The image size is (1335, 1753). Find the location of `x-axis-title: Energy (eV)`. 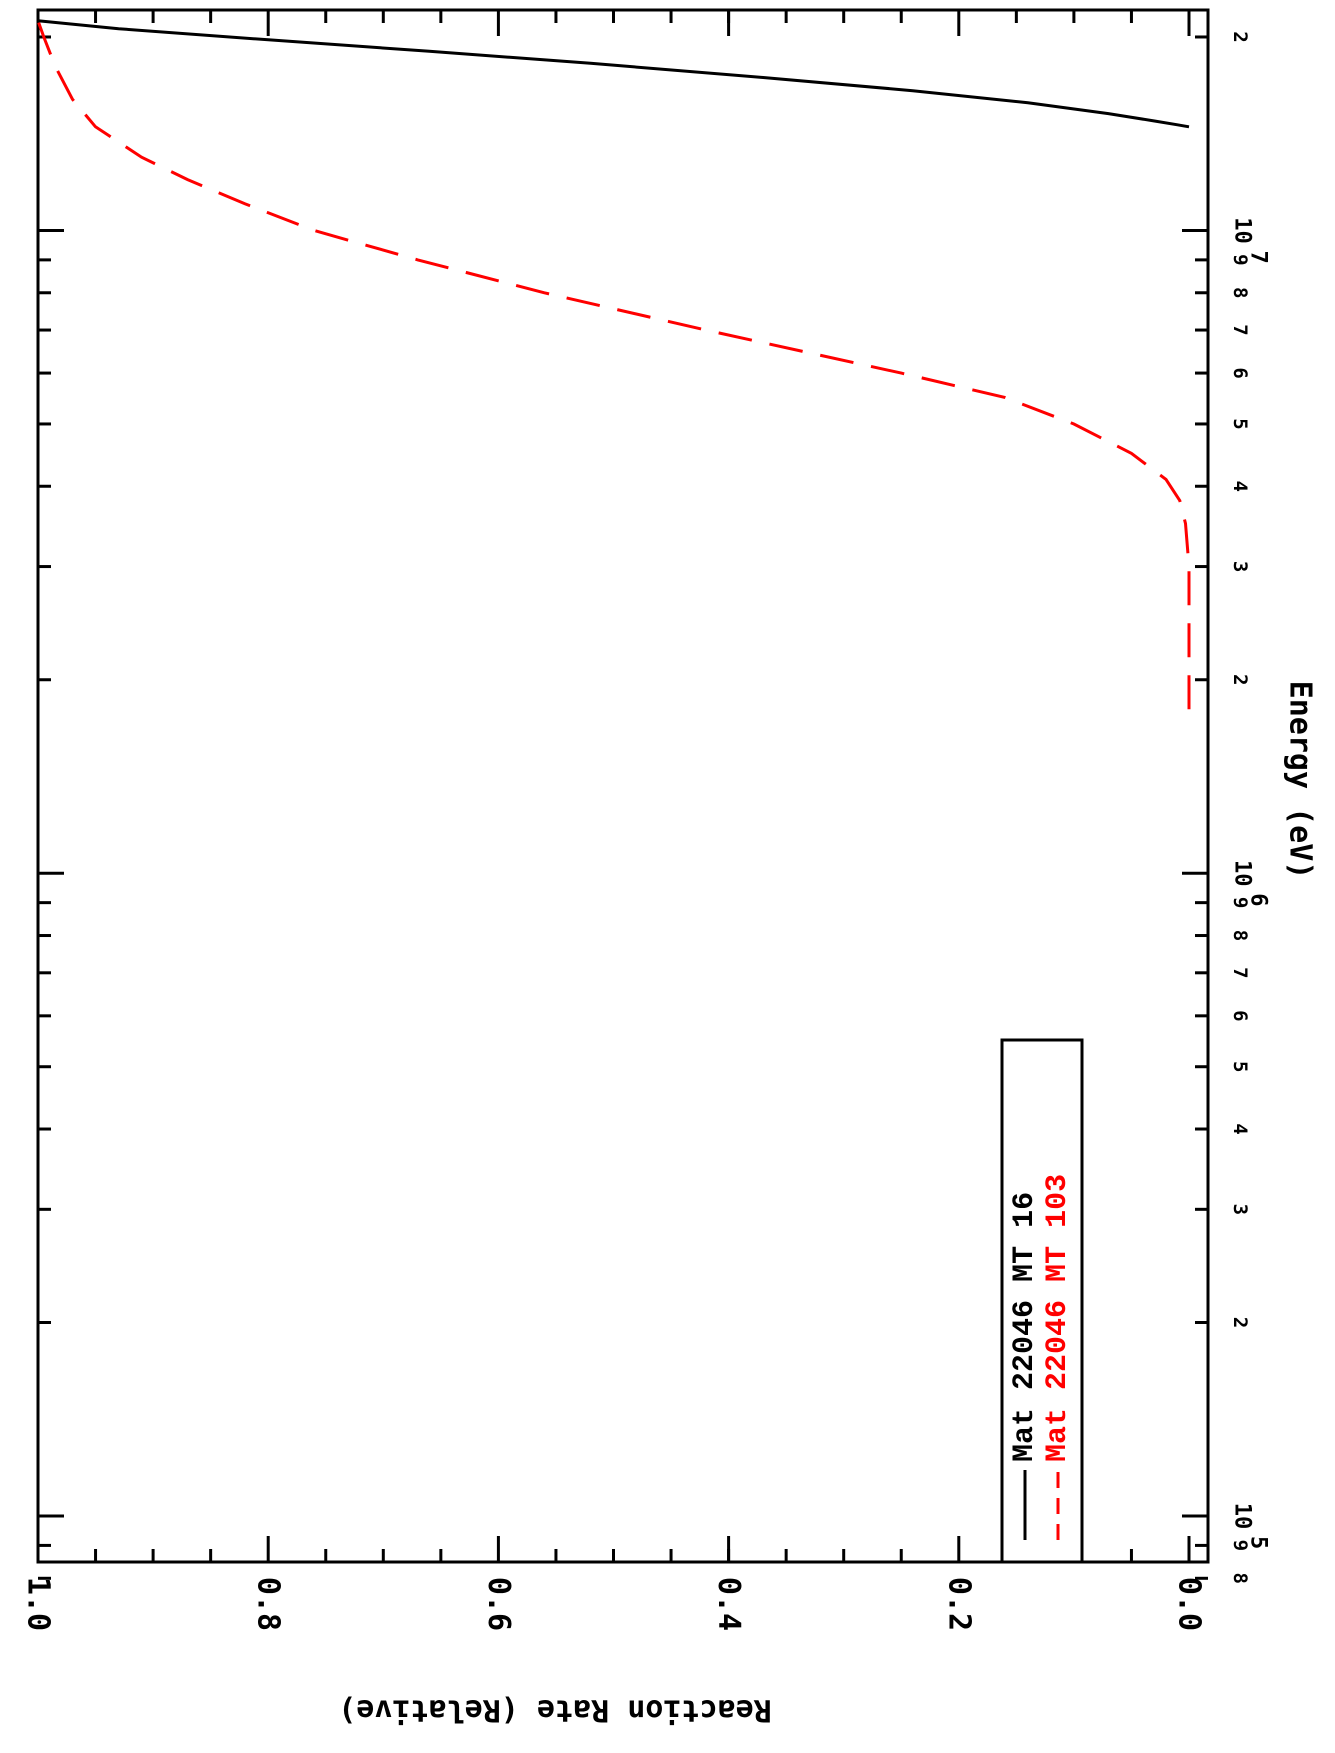

x-axis-title: Energy (eV) is located at coordinates (1300, 780).